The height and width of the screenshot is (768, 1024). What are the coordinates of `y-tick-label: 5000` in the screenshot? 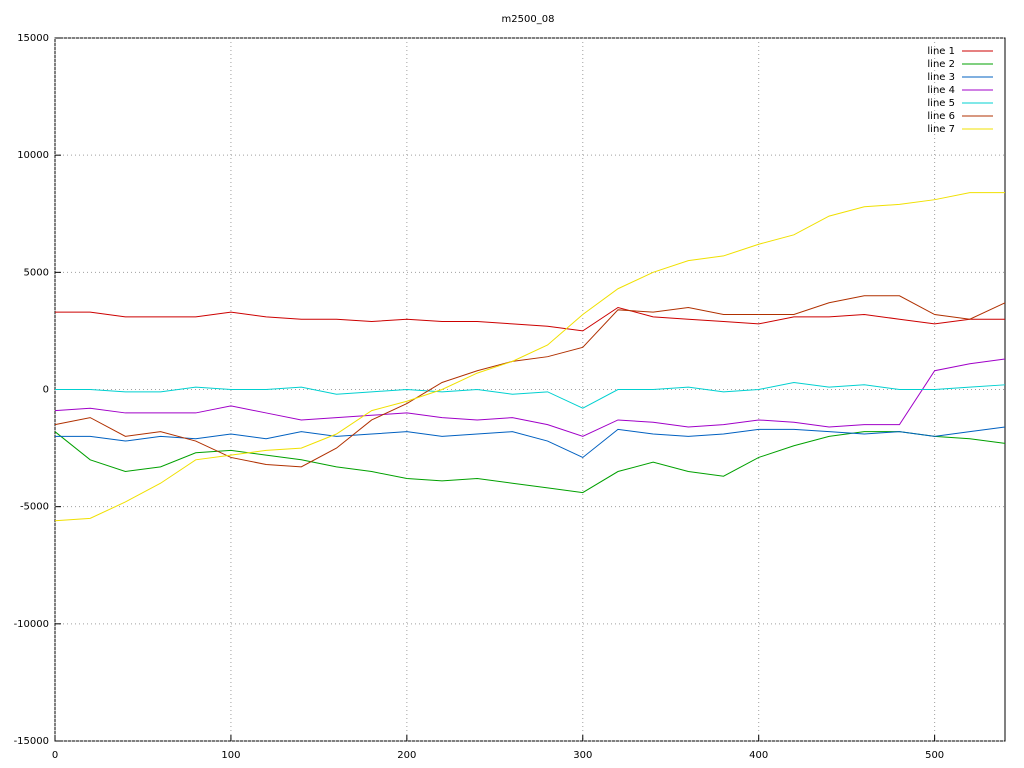 It's located at (36, 272).